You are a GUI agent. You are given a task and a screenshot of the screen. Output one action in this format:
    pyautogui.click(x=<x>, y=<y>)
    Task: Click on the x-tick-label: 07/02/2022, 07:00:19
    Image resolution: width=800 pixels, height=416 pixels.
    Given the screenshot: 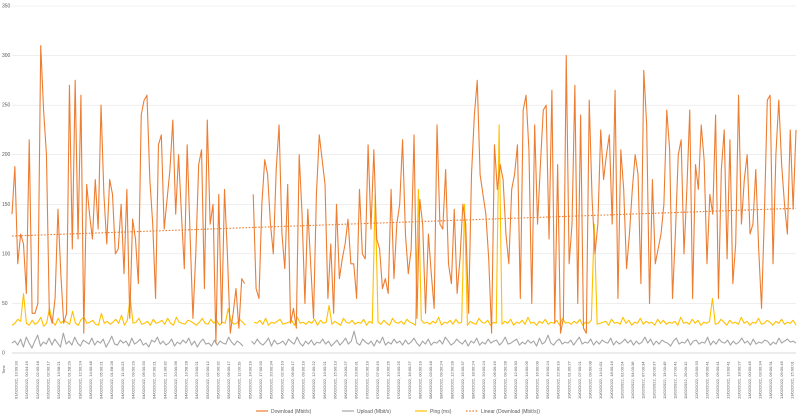 What is the action you would take?
    pyautogui.click(x=377, y=379)
    